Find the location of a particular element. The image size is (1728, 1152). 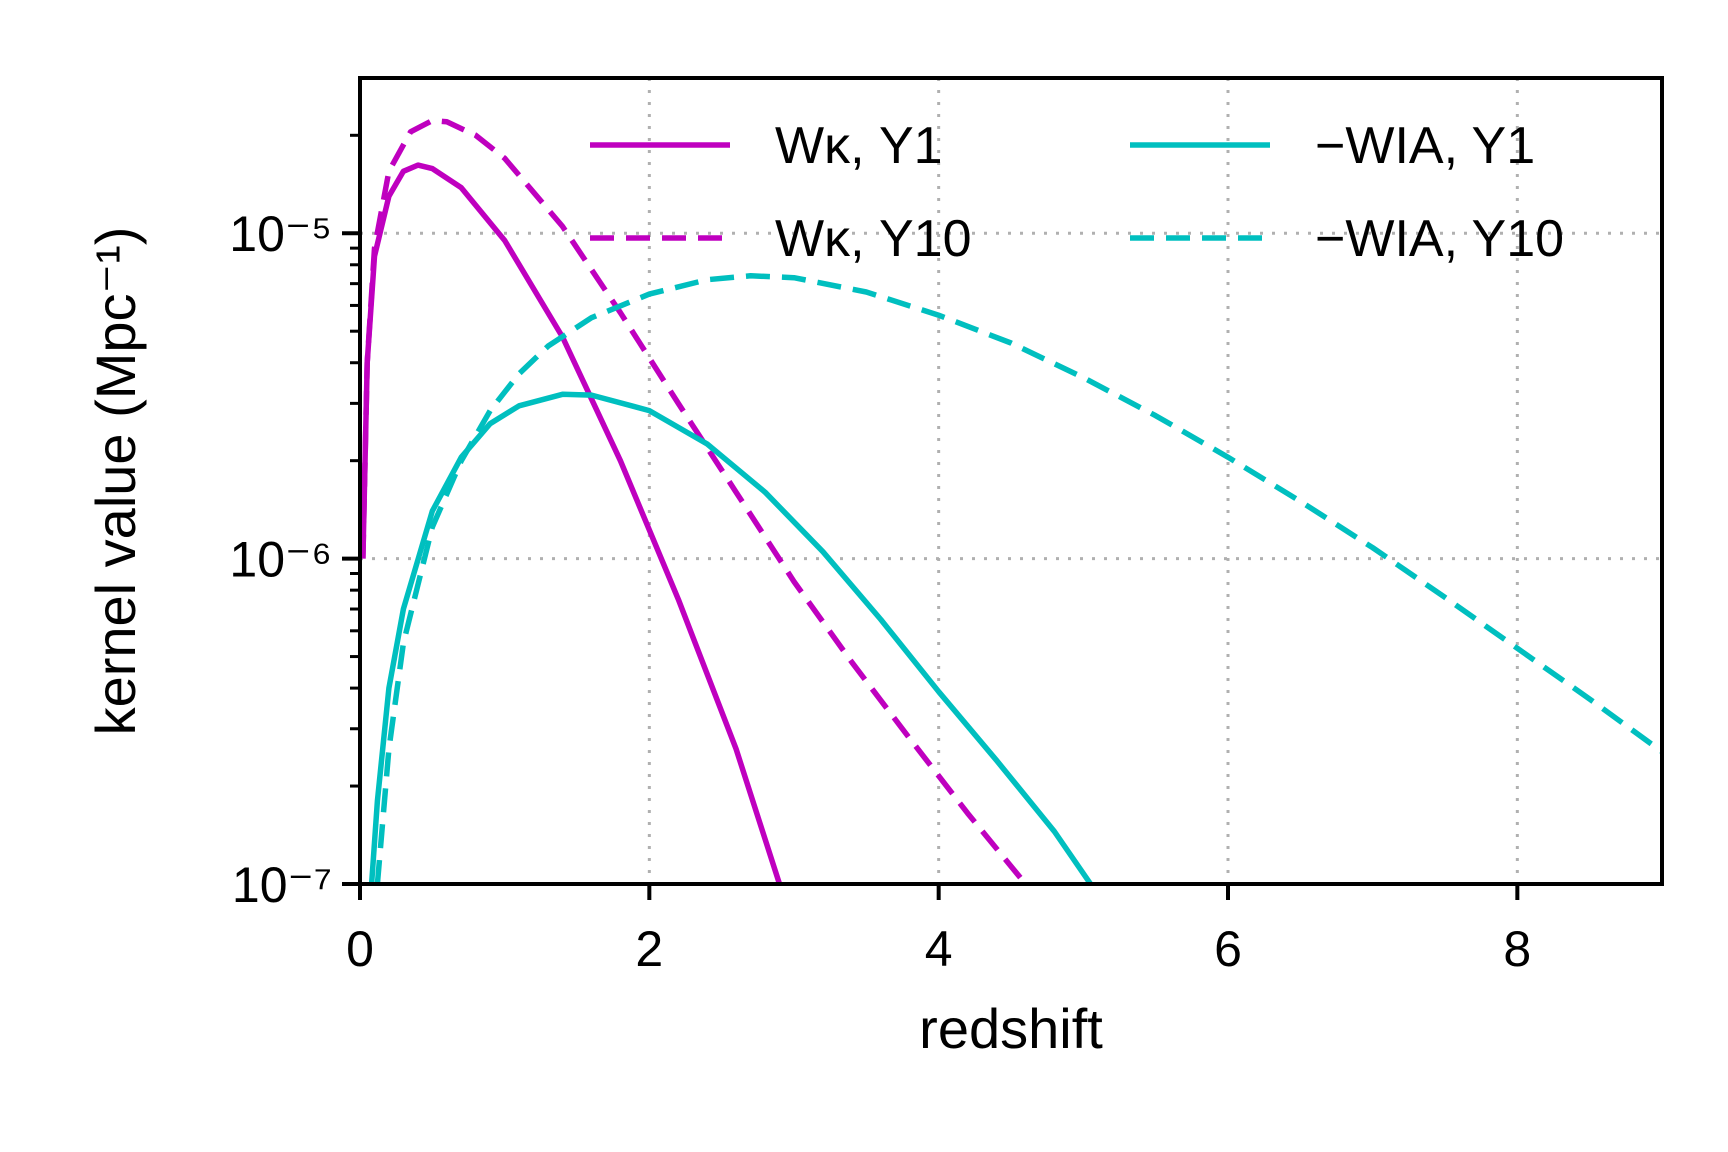

x-tick-label: 8 is located at coordinates (1517, 949).